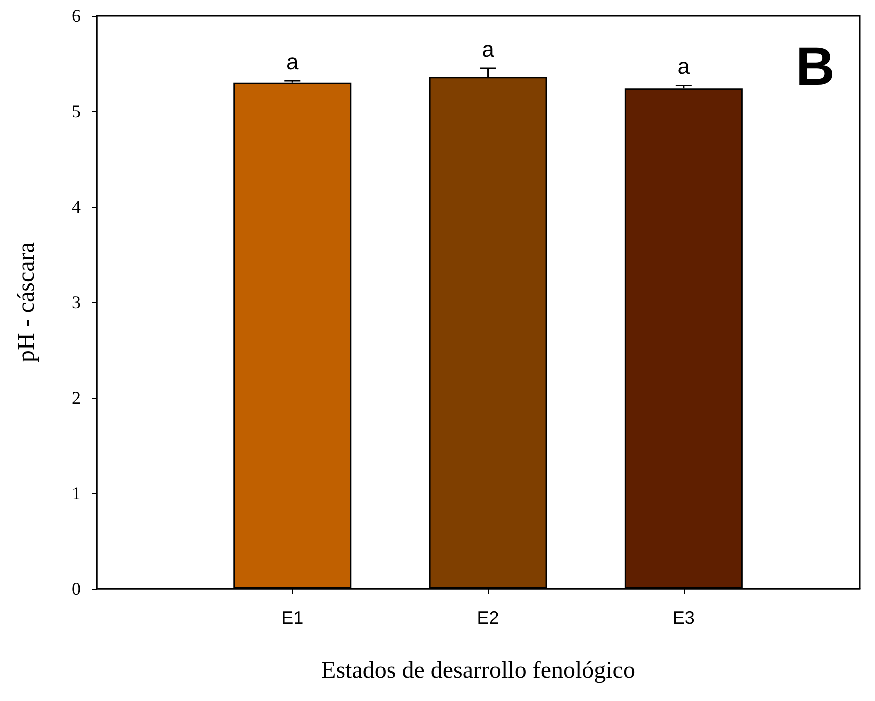 This screenshot has width=875, height=701. Describe the element at coordinates (683, 618) in the screenshot. I see `x-tick-label: E3` at that location.